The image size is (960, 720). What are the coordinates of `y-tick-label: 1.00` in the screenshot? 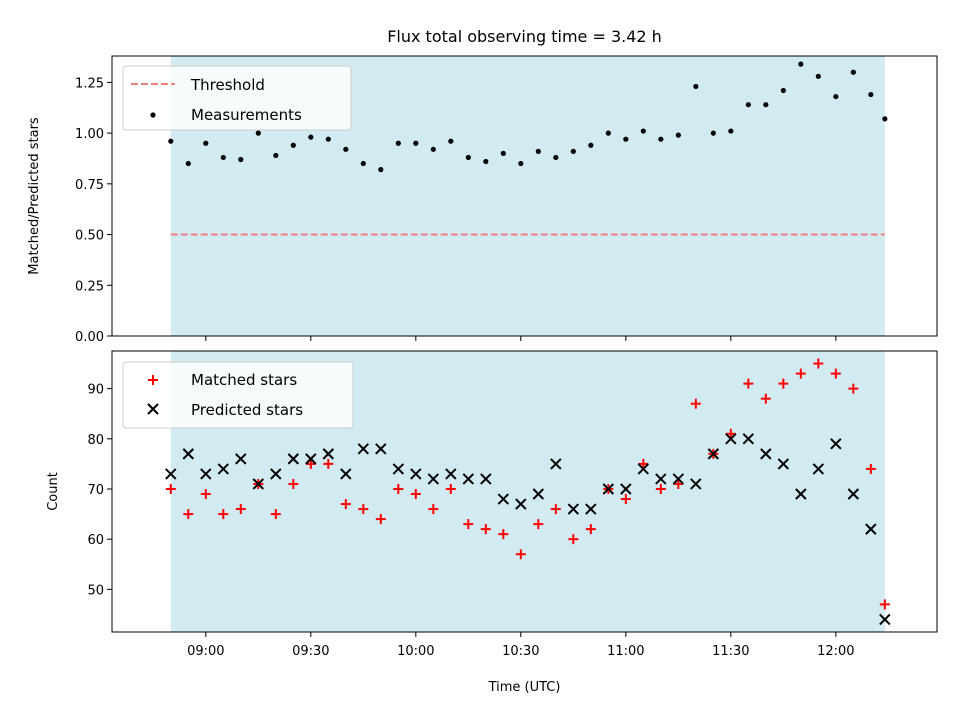 It's located at (89, 134).